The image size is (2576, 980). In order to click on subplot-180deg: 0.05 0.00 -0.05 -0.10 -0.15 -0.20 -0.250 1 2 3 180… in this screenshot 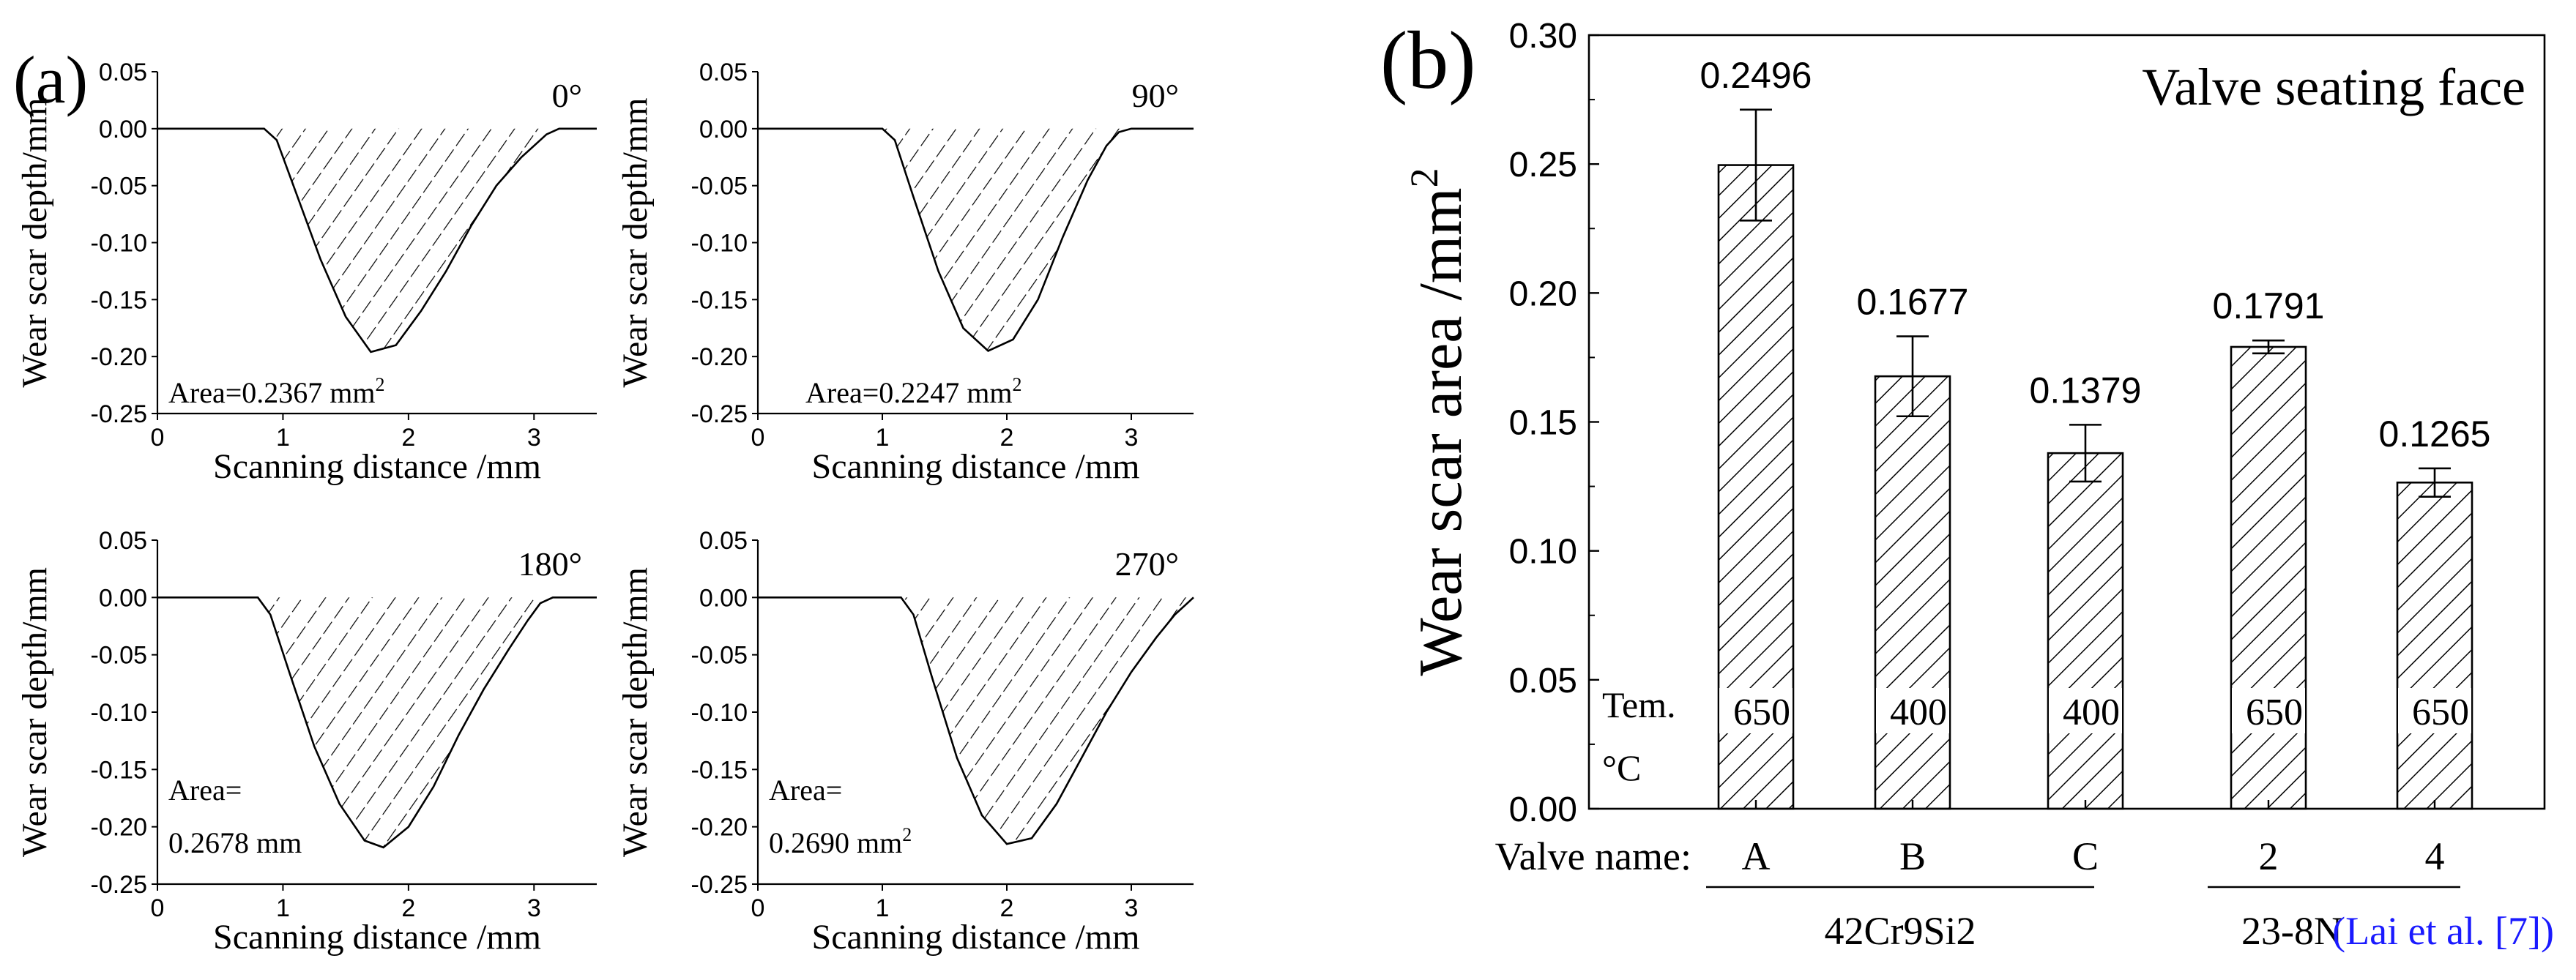, I will do `click(306, 742)`.